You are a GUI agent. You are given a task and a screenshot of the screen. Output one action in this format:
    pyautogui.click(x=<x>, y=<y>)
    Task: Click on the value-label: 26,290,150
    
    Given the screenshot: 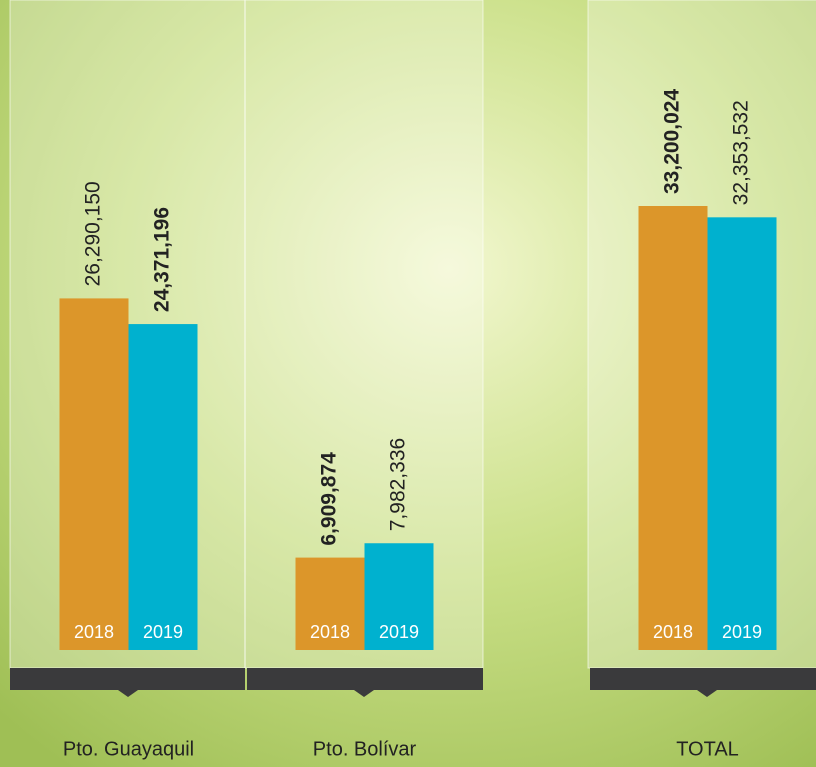 What is the action you would take?
    pyautogui.click(x=93, y=233)
    